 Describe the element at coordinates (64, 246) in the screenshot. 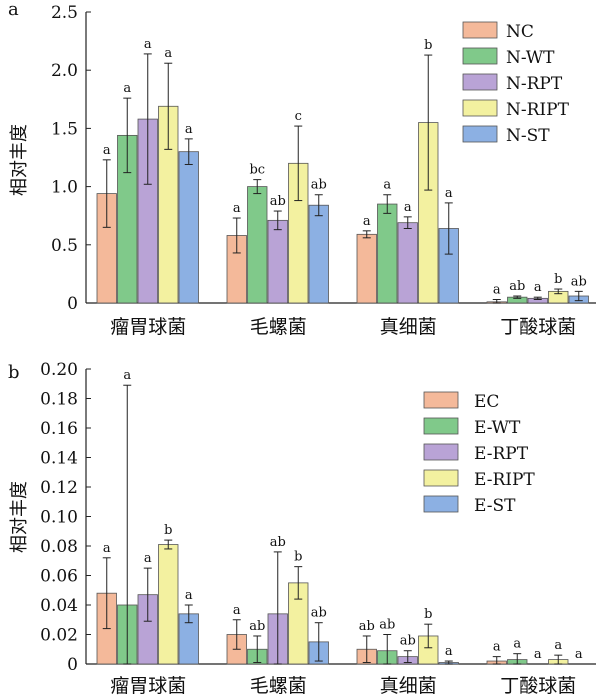

I see `y-tick-label: 0.5` at that location.